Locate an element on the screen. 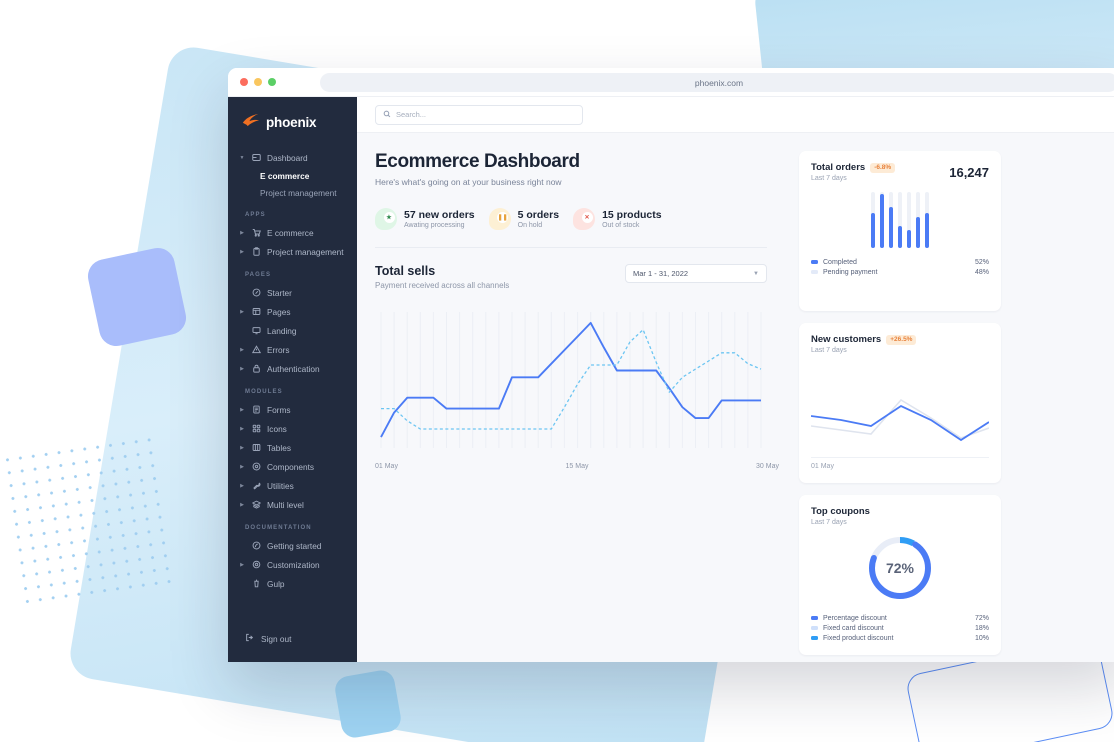 This screenshot has width=1114, height=742. sidebar-item-gulp: Gulp is located at coordinates (292, 583).